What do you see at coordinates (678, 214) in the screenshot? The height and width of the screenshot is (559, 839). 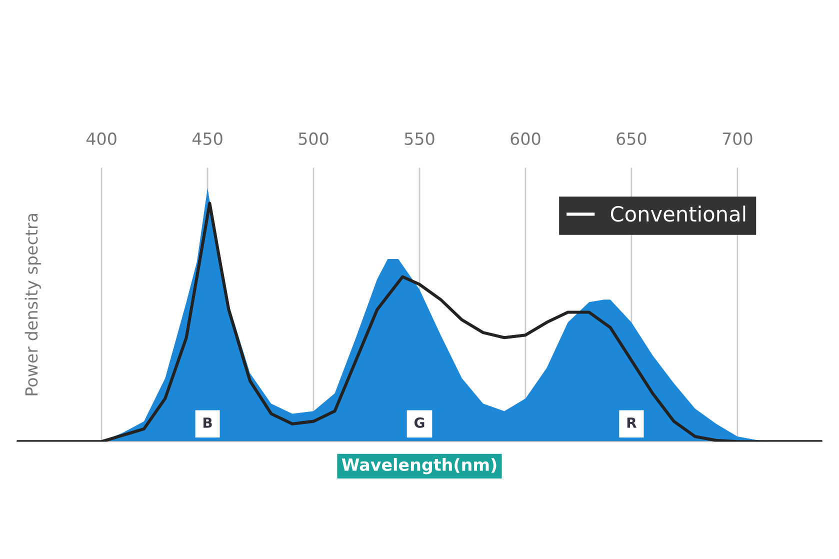 I see `text: Conventional` at bounding box center [678, 214].